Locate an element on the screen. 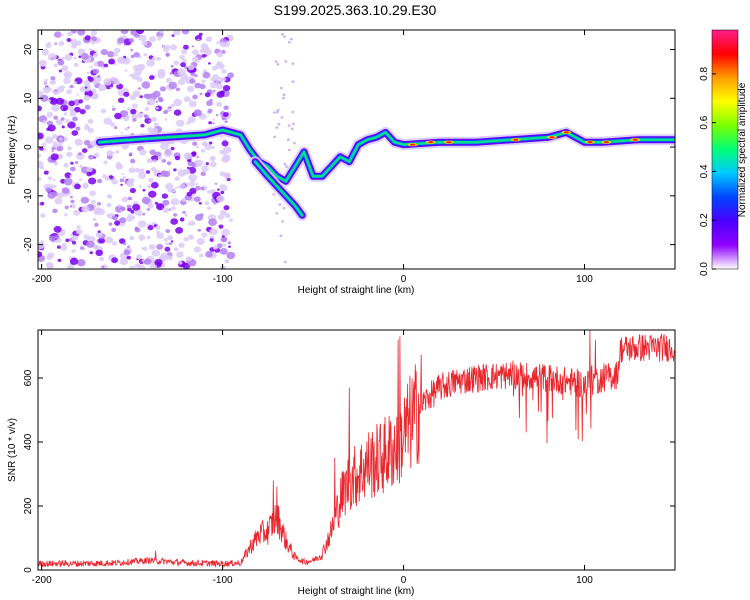 The width and height of the screenshot is (750, 600). spectrogram-ylabel: Frequency (Hz) is located at coordinates (12, 150).